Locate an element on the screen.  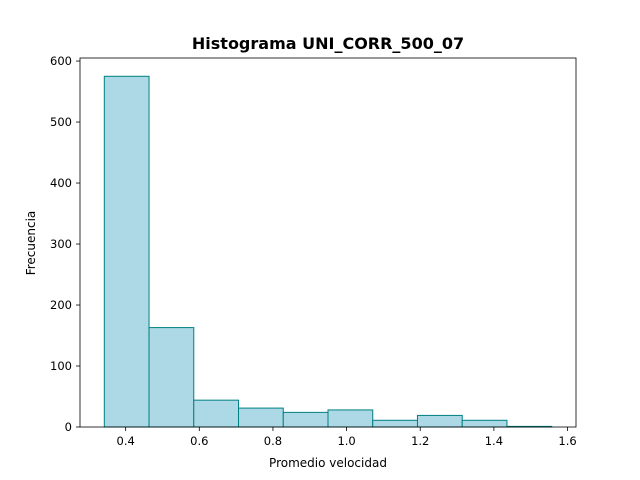
x-tick-label: 0.4 is located at coordinates (126, 441).